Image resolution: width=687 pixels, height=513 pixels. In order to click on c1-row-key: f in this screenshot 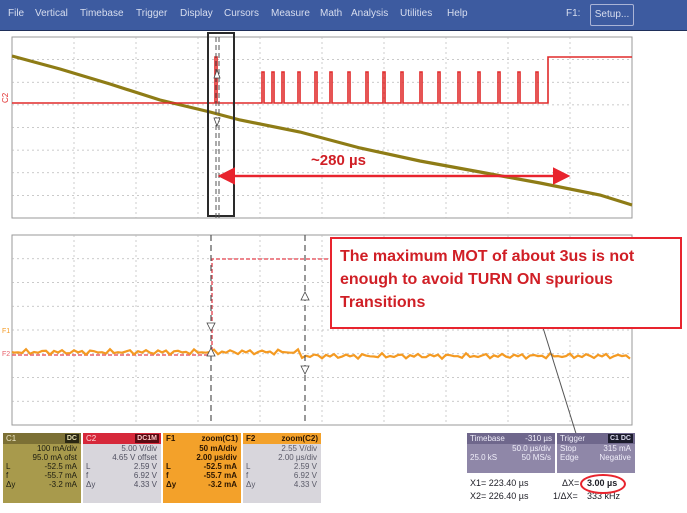, I will do `click(7, 475)`.